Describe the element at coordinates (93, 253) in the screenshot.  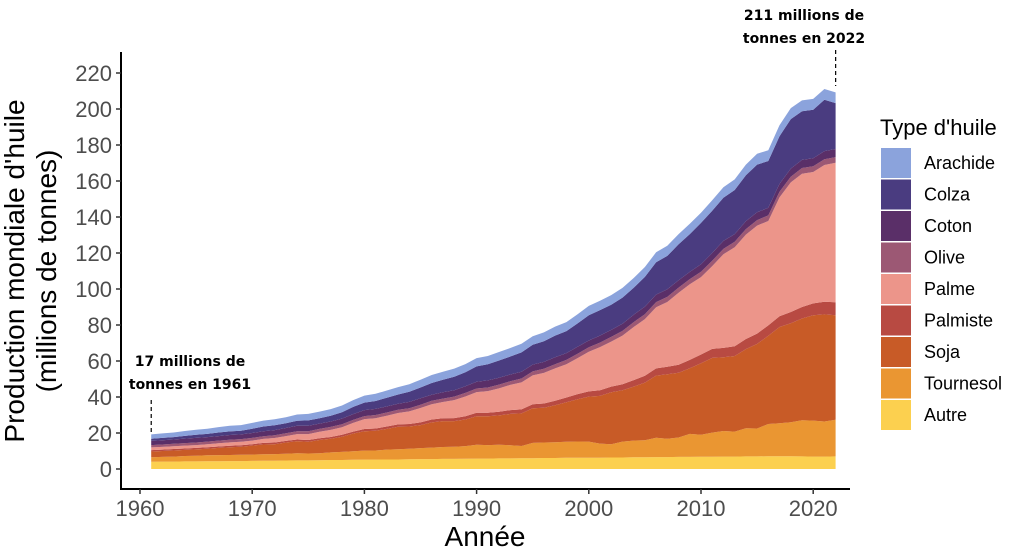
I see `y-tick-label: 120` at that location.